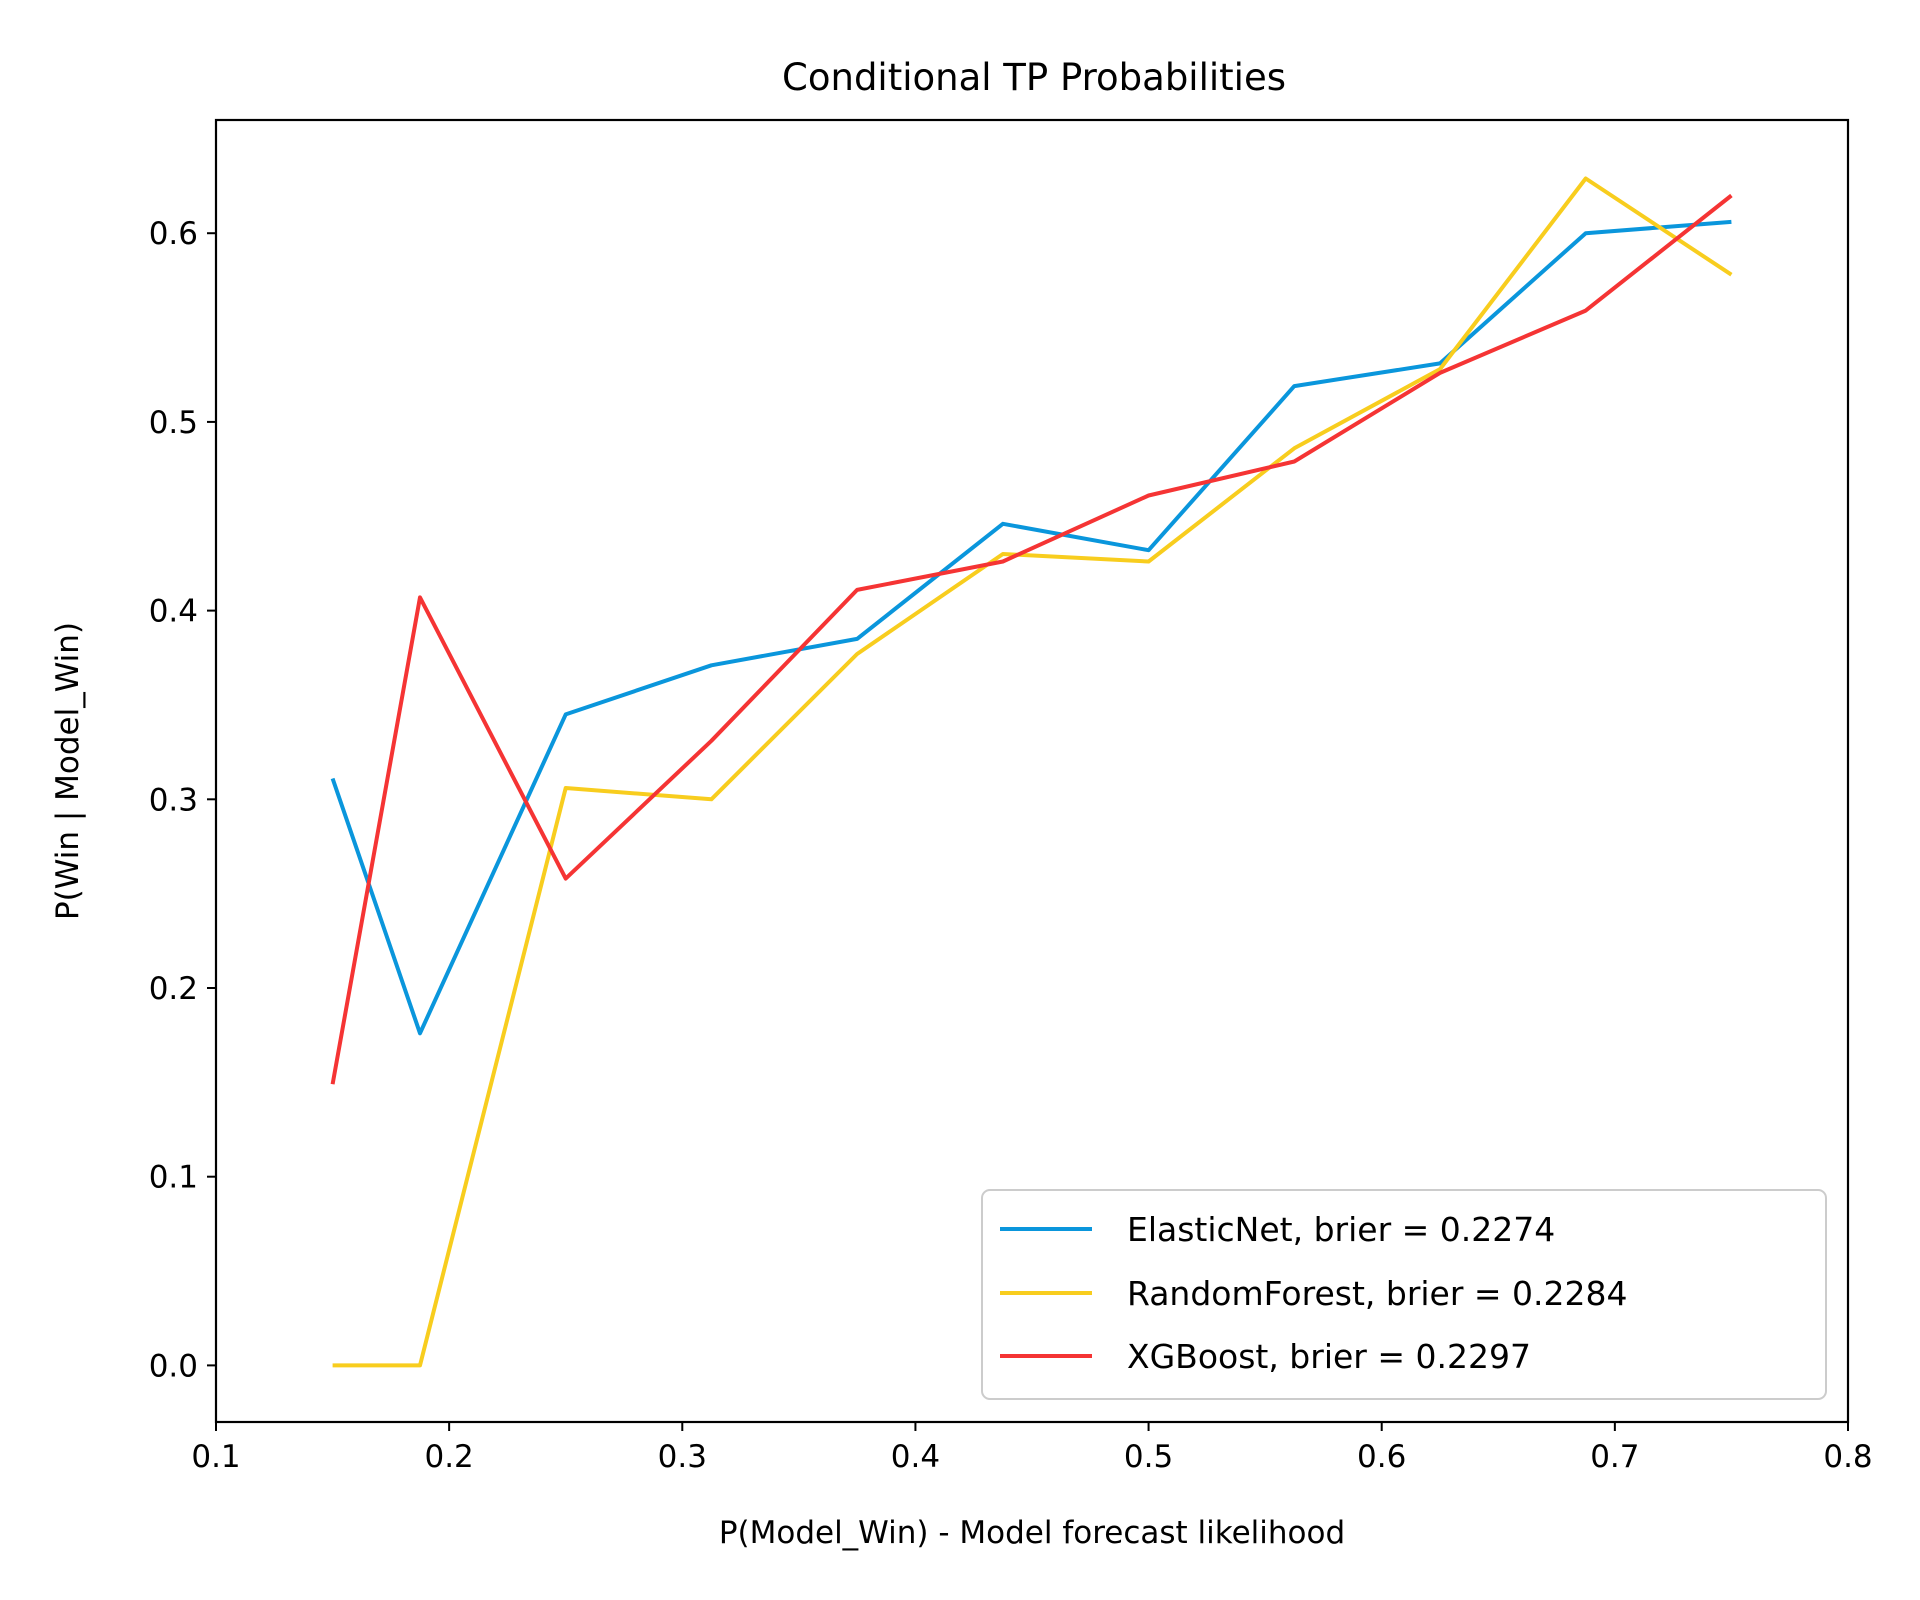 Image resolution: width=1920 pixels, height=1600 pixels. What do you see at coordinates (1329, 1356) in the screenshot?
I see `legend-label: XGBoost, brier = 0.2297` at bounding box center [1329, 1356].